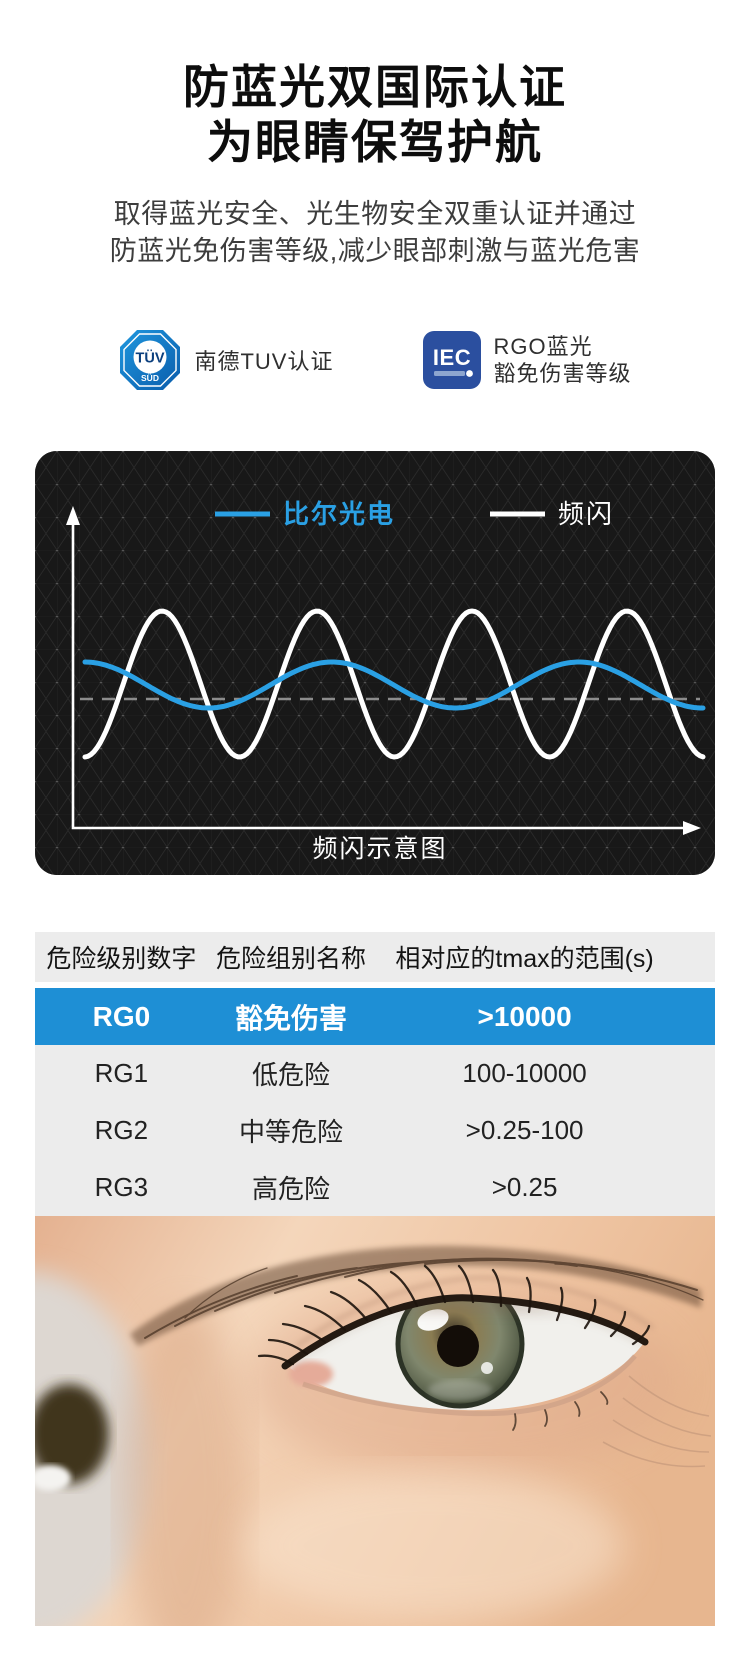 The height and width of the screenshot is (1664, 750). What do you see at coordinates (264, 362) in the screenshot?
I see `tuv-cert-label: 南德TUV认证` at bounding box center [264, 362].